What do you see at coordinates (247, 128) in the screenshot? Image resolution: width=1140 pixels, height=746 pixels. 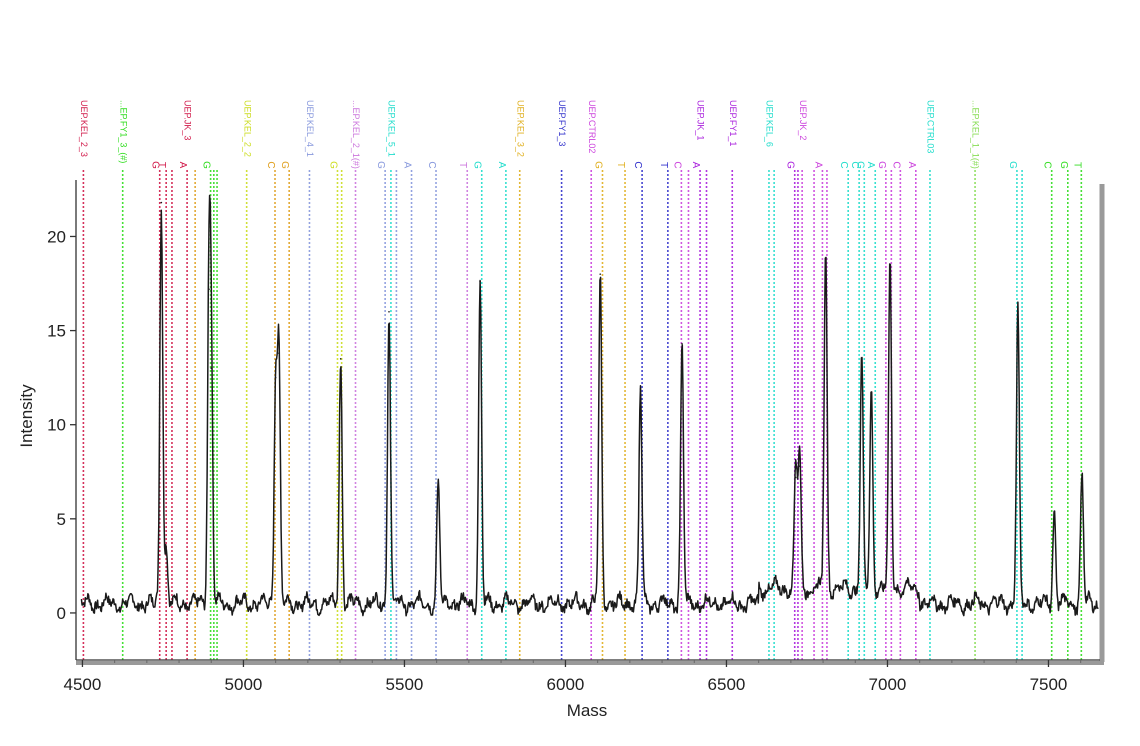 I see `marker-label: UEP.KEL_2_2` at bounding box center [247, 128].